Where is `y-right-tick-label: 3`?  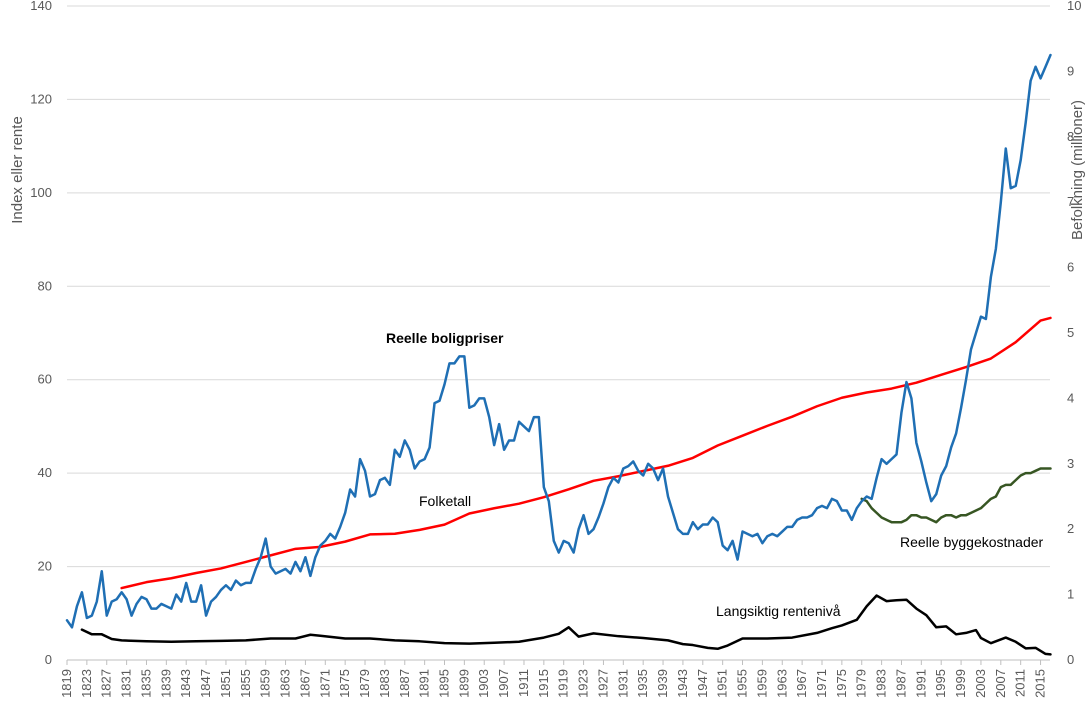
y-right-tick-label: 3 is located at coordinates (1070, 463).